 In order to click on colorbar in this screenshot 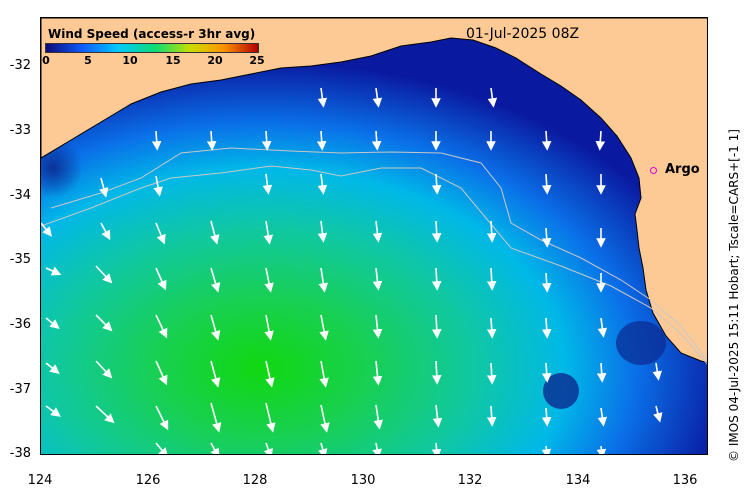, I will do `click(152, 48)`.